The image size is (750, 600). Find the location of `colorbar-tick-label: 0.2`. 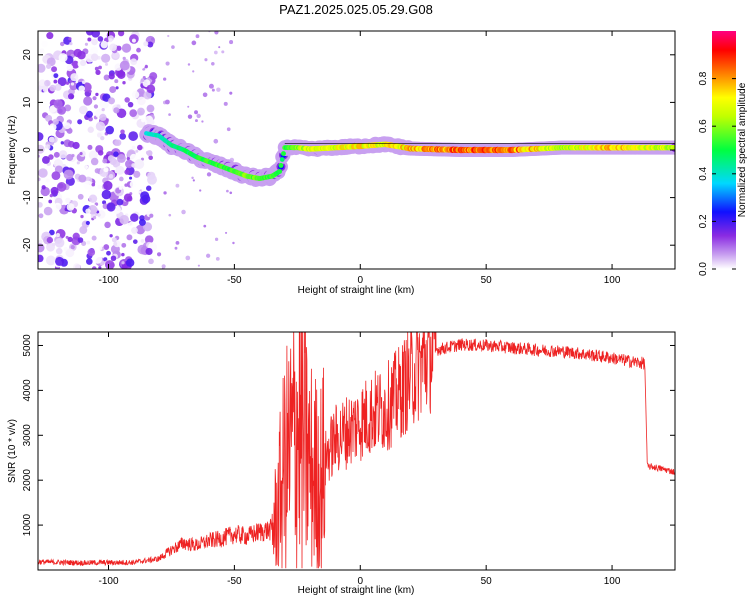

colorbar-tick-label: 0.2 is located at coordinates (703, 221).